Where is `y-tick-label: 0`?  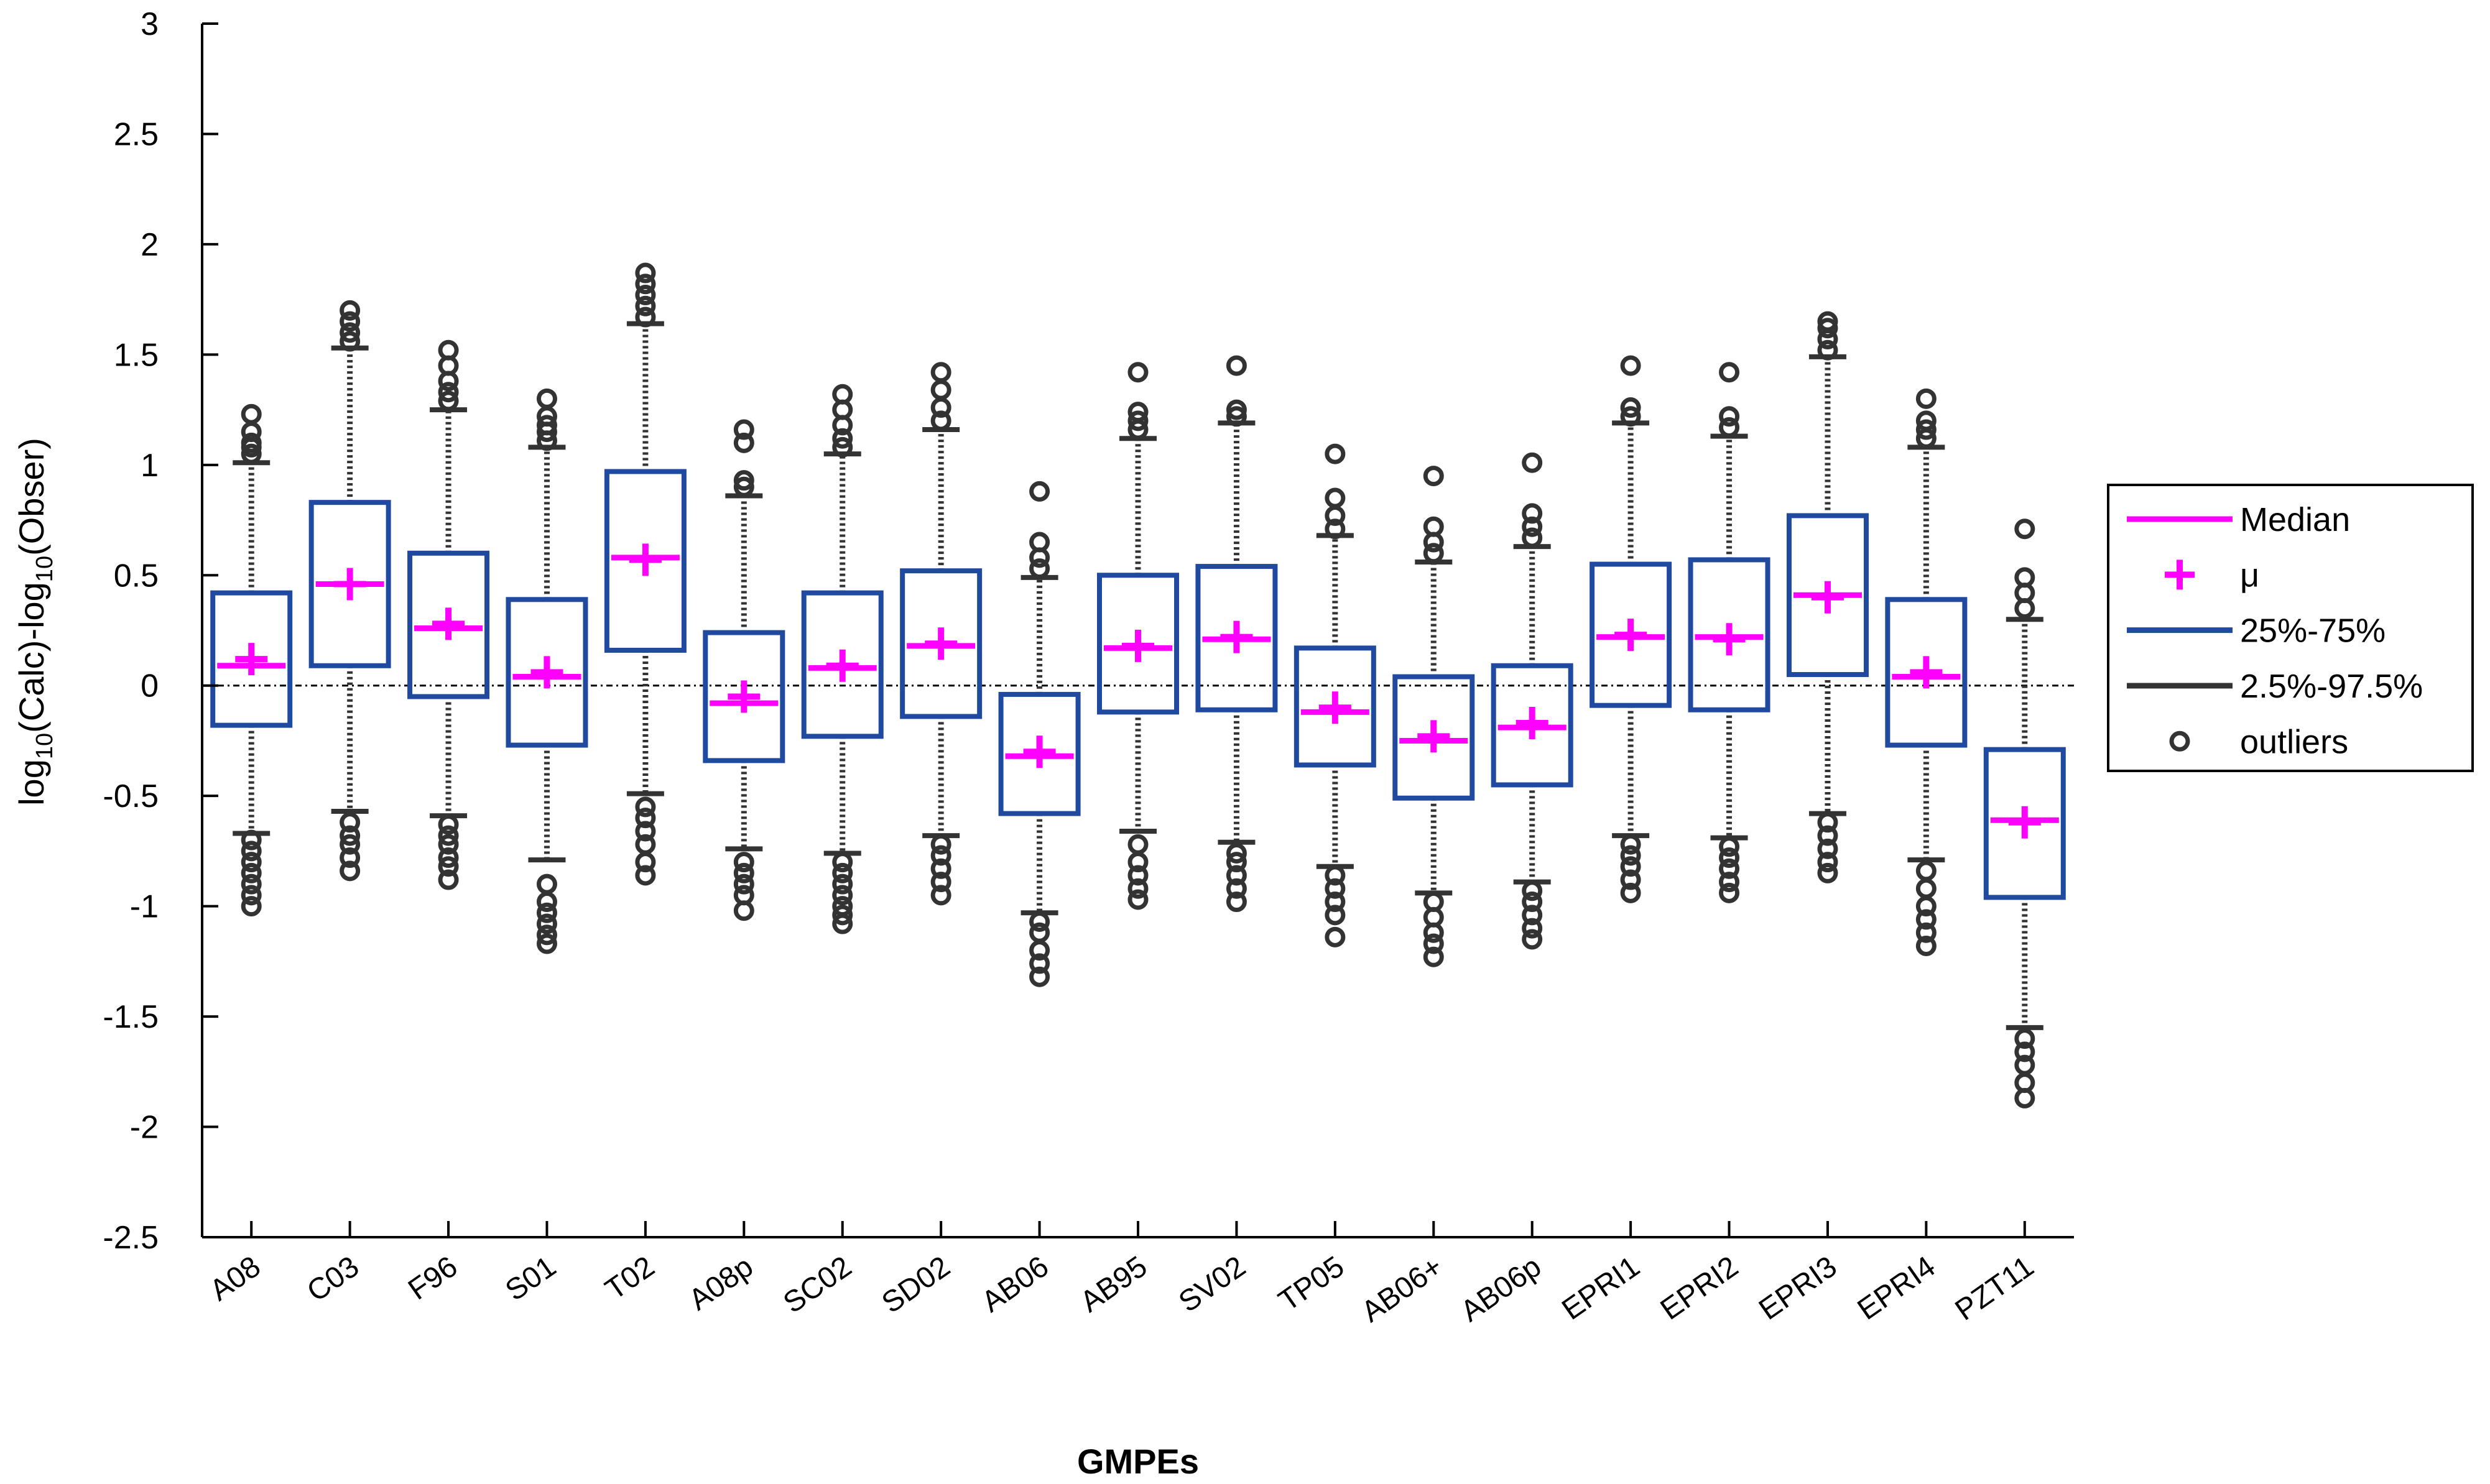
y-tick-label: 0 is located at coordinates (150, 686).